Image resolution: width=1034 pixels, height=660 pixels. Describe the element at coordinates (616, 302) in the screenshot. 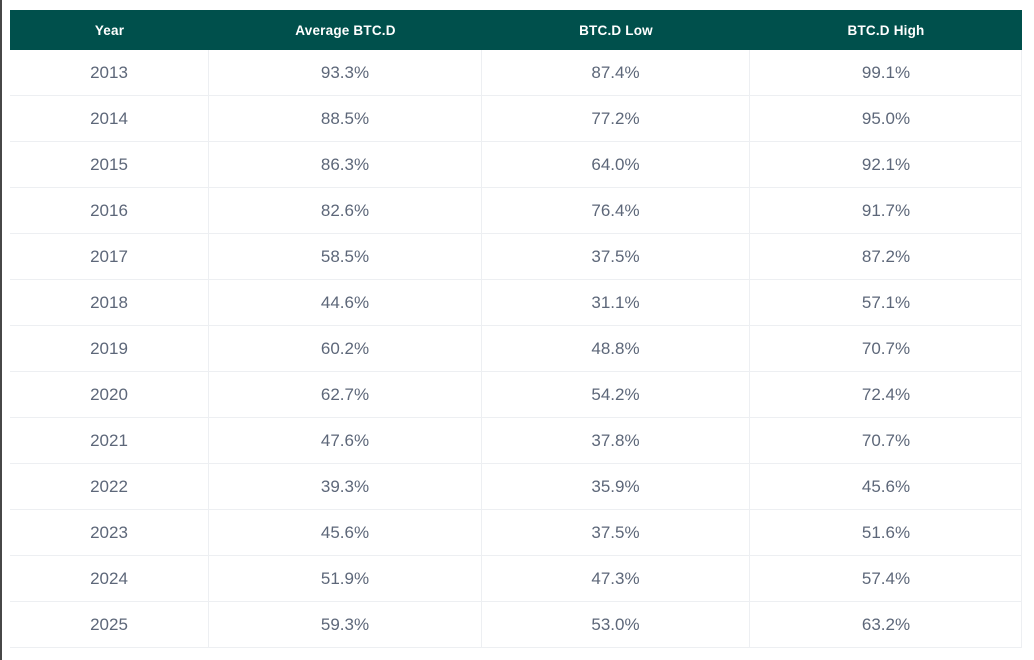

I see `btcd-low-cell: 31.1%` at that location.